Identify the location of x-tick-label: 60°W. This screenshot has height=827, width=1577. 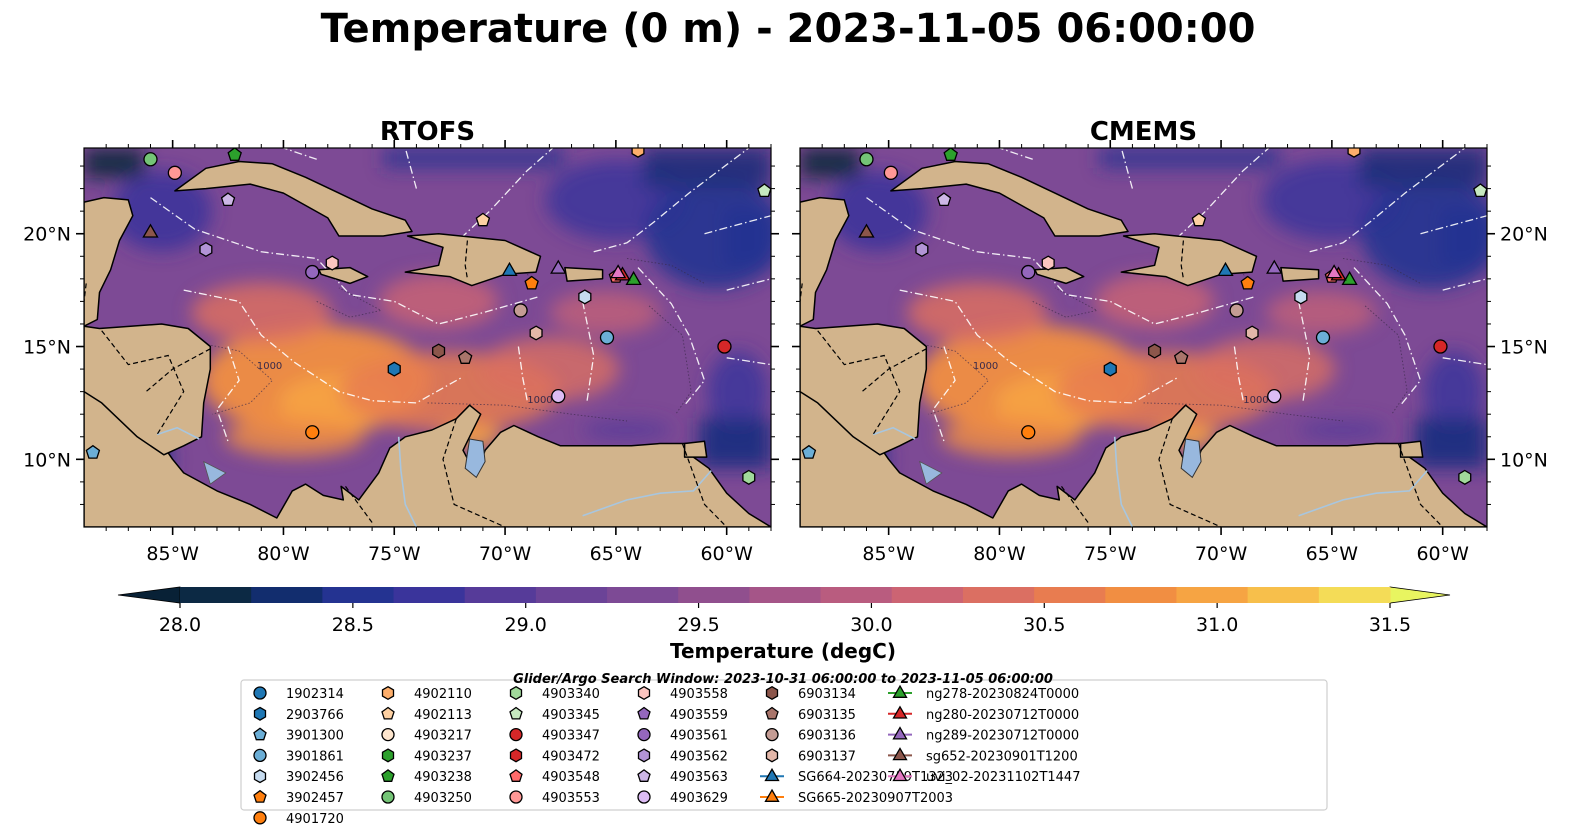
(726, 554).